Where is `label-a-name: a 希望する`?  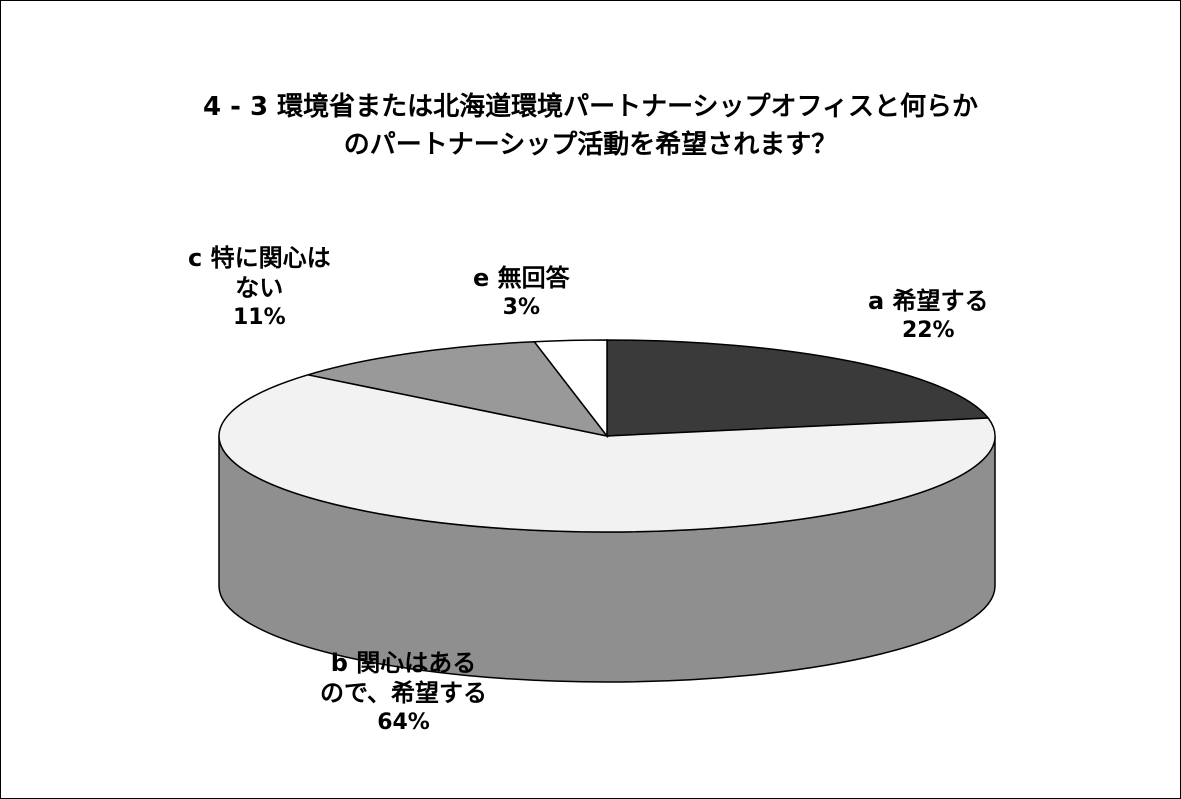
label-a-name: a 希望する is located at coordinates (928, 301).